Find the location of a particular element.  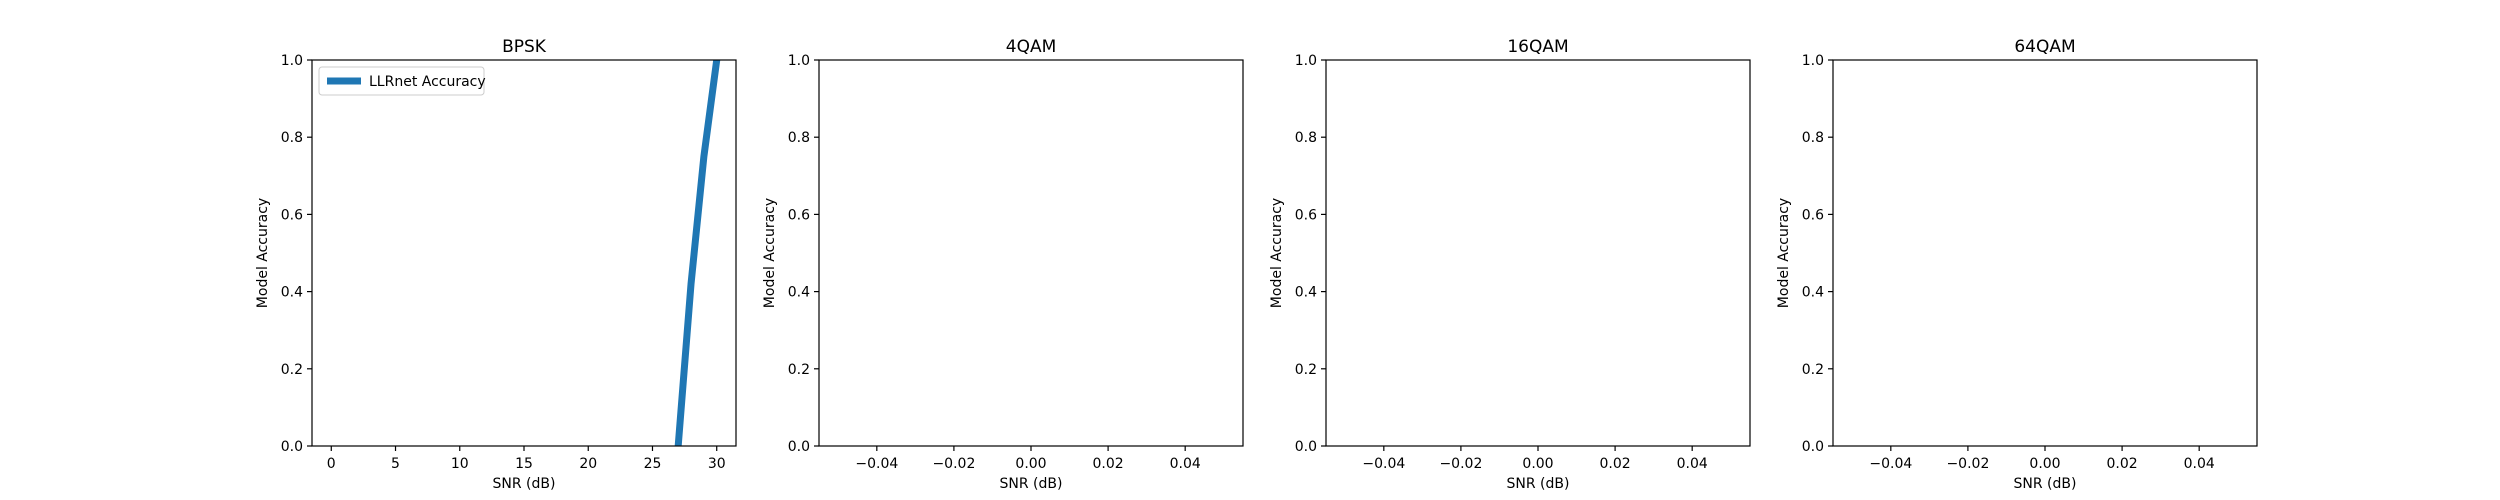

y-axis-label-4qam: Model Accuracy is located at coordinates (770, 253).